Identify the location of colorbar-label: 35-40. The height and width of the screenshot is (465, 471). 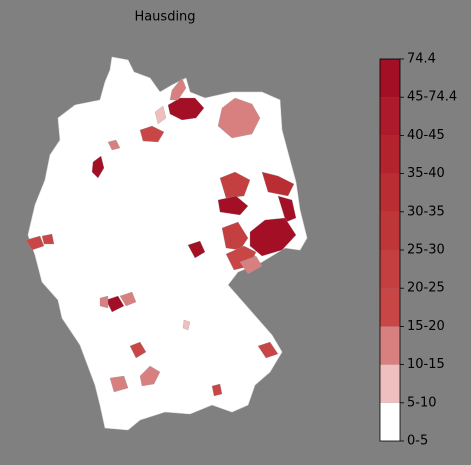
(426, 173).